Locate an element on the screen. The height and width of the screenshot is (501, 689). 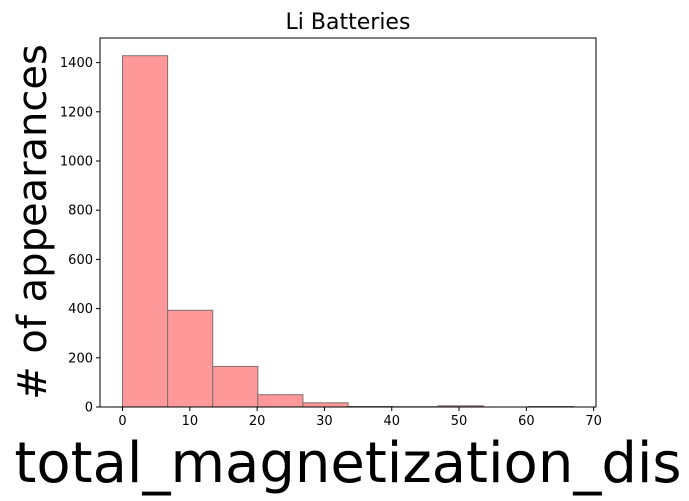
y-tick-label: 200 is located at coordinates (80, 358).